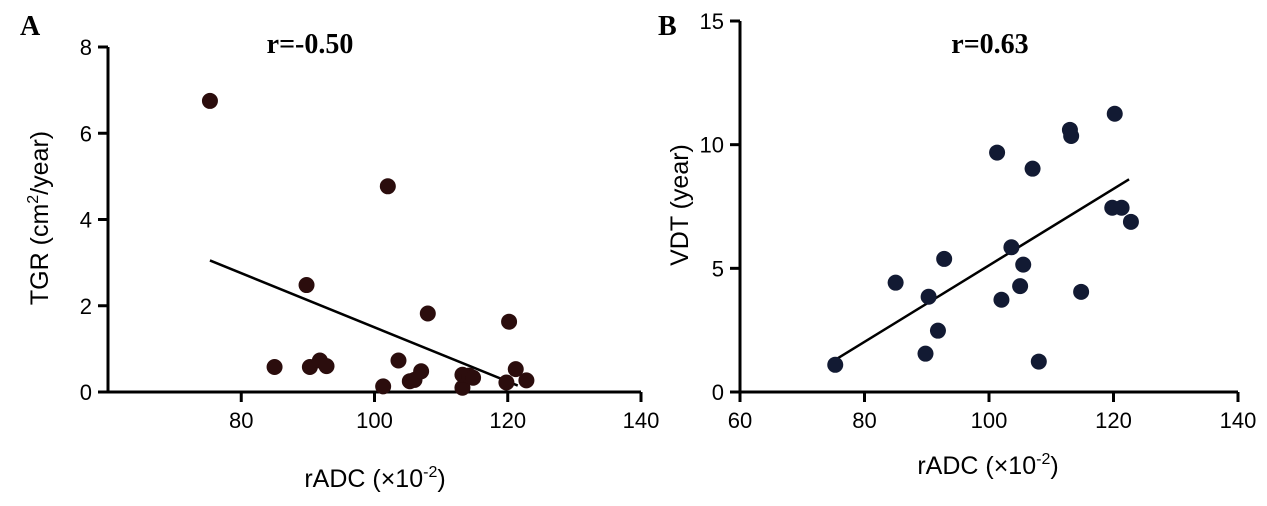 Image resolution: width=1267 pixels, height=506 pixels. Describe the element at coordinates (1113, 420) in the screenshot. I see `panel-b-x-tick-label: 120` at that location.